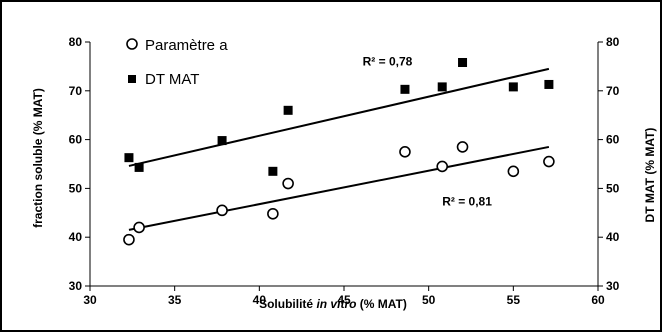  I want to click on y-tick-label-right: 60, so click(613, 140).